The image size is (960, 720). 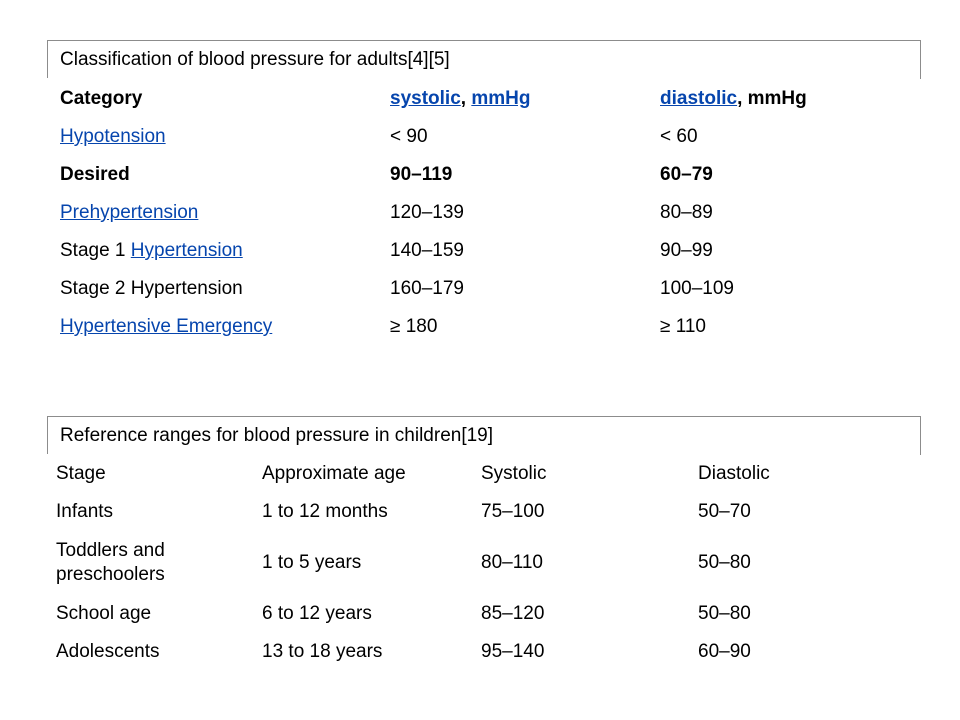 I want to click on header-diastolic: diastolic, mmHg, so click(x=779, y=99).